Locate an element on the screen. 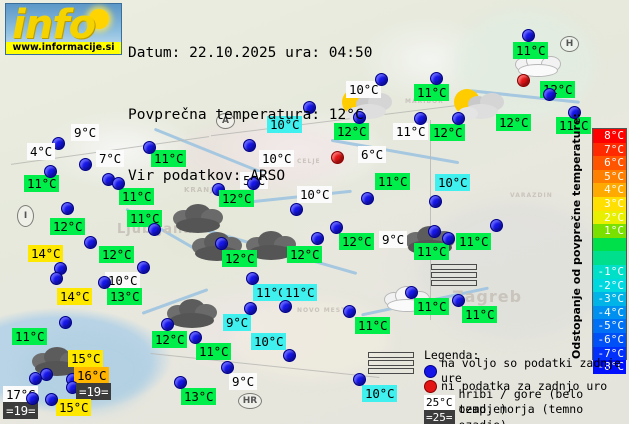 The width and height of the screenshot is (629, 424). scale-title: Odstopanje od povprečne temperature: is located at coordinates (576, 236).